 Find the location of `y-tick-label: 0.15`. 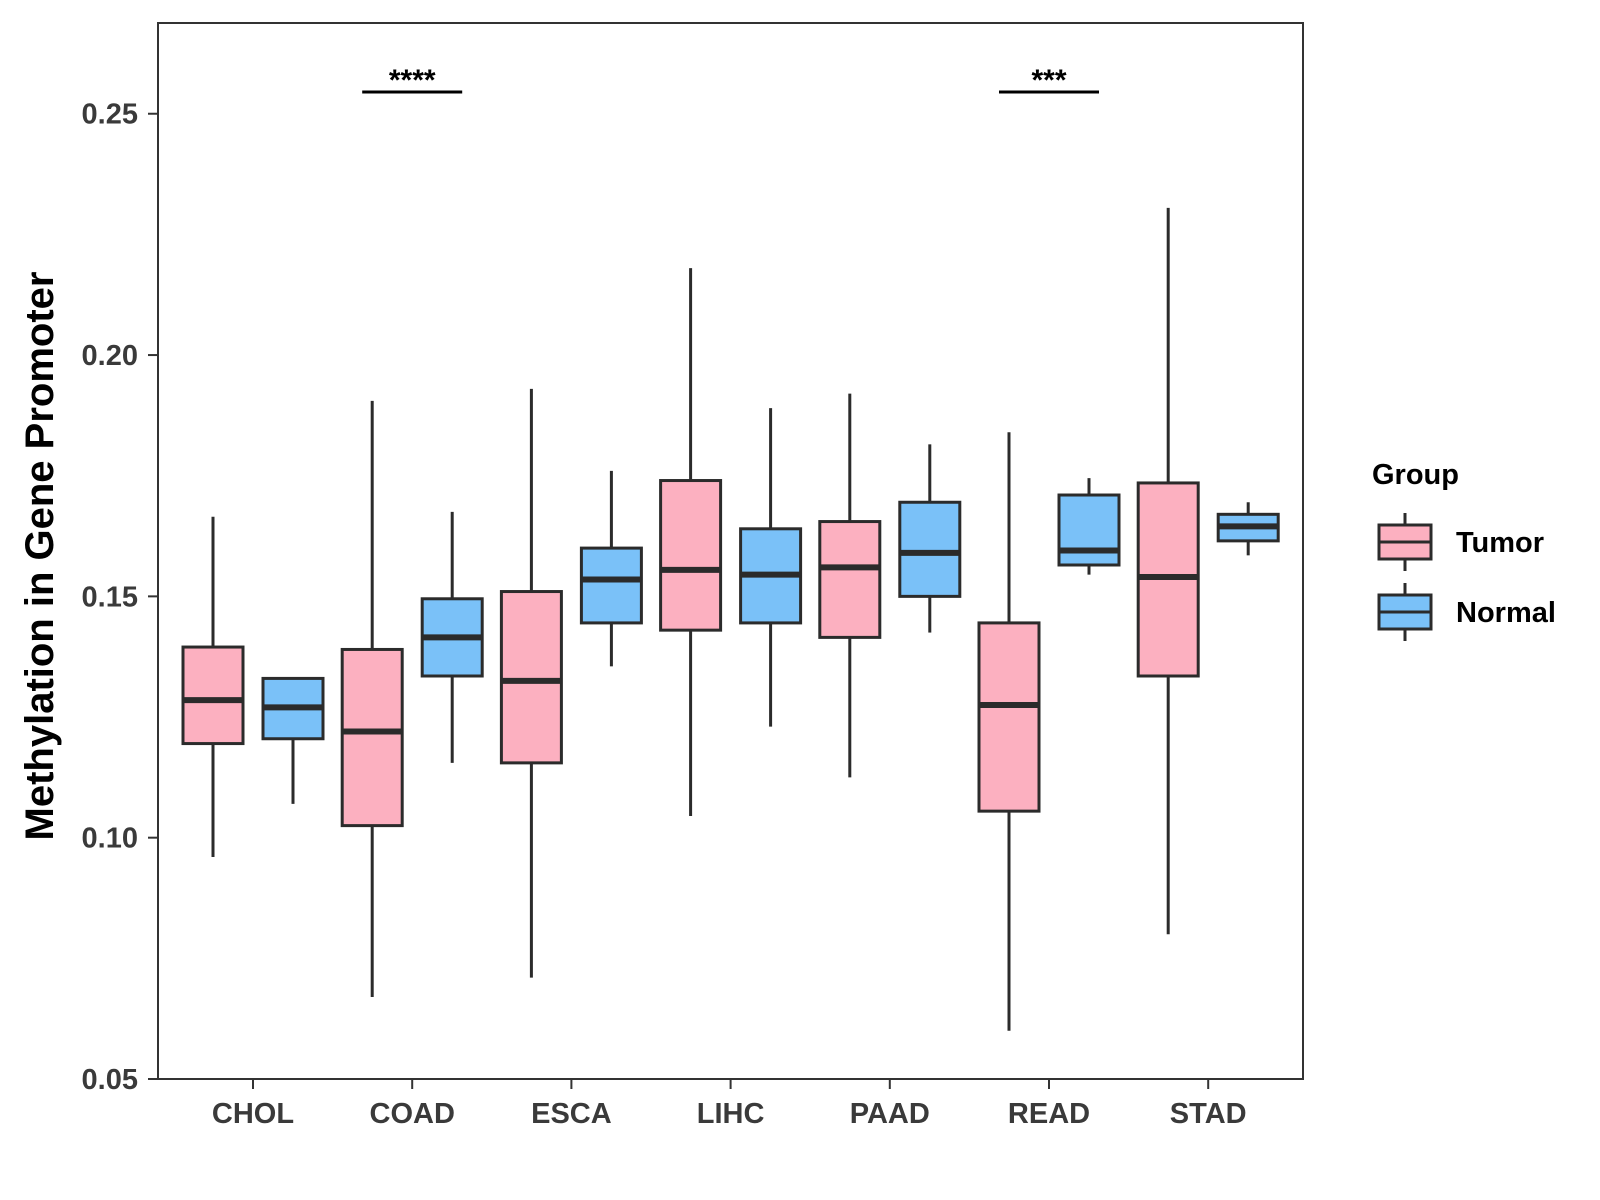

y-tick-label: 0.15 is located at coordinates (110, 597).